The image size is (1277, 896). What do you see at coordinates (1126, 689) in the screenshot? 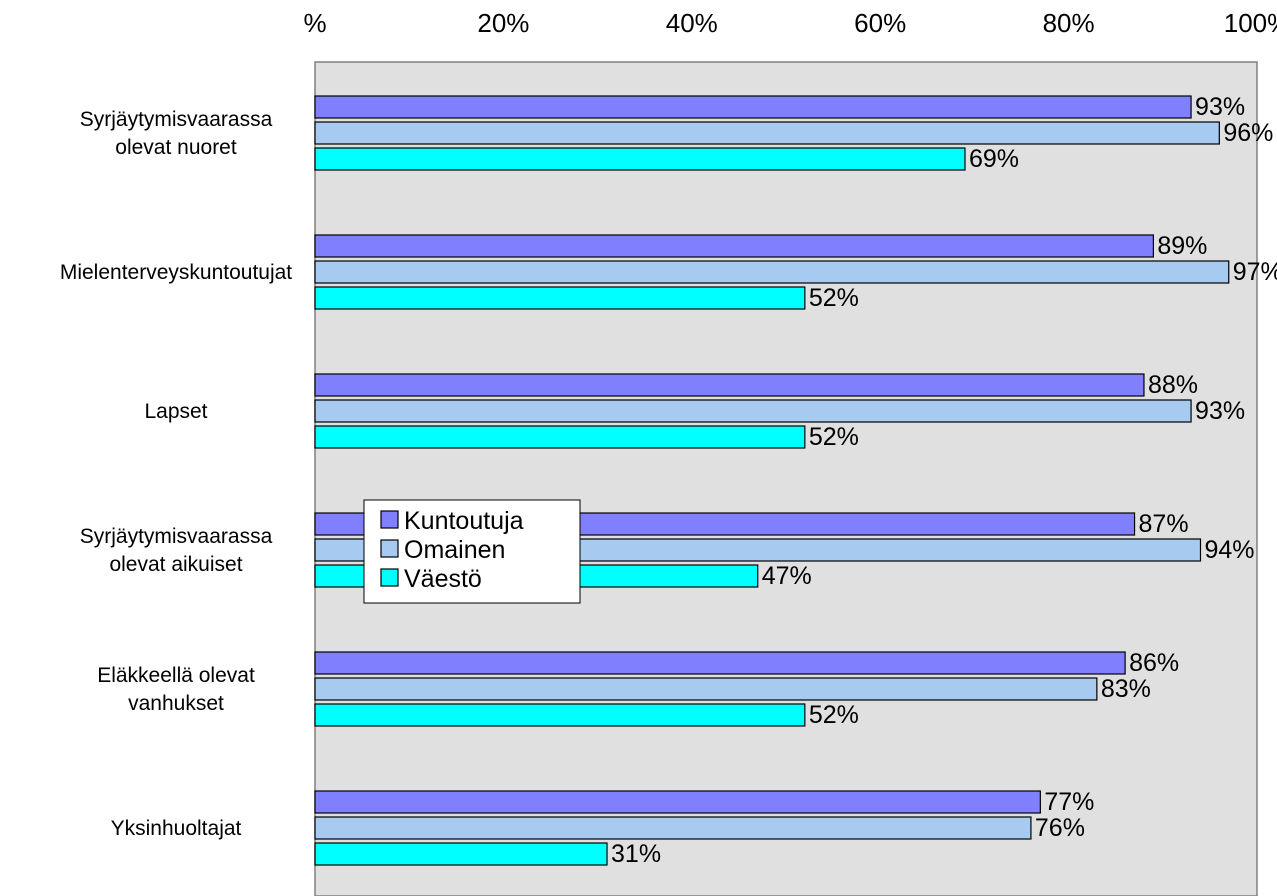
I see `data-label: 83%` at bounding box center [1126, 689].